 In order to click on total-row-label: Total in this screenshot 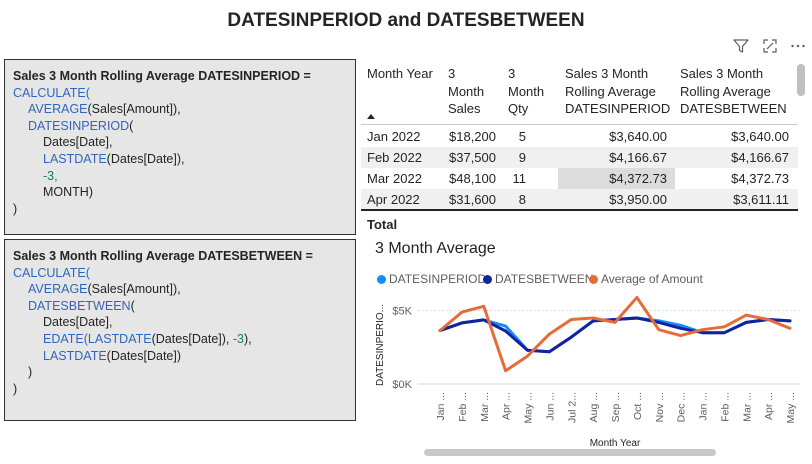, I will do `click(382, 224)`.